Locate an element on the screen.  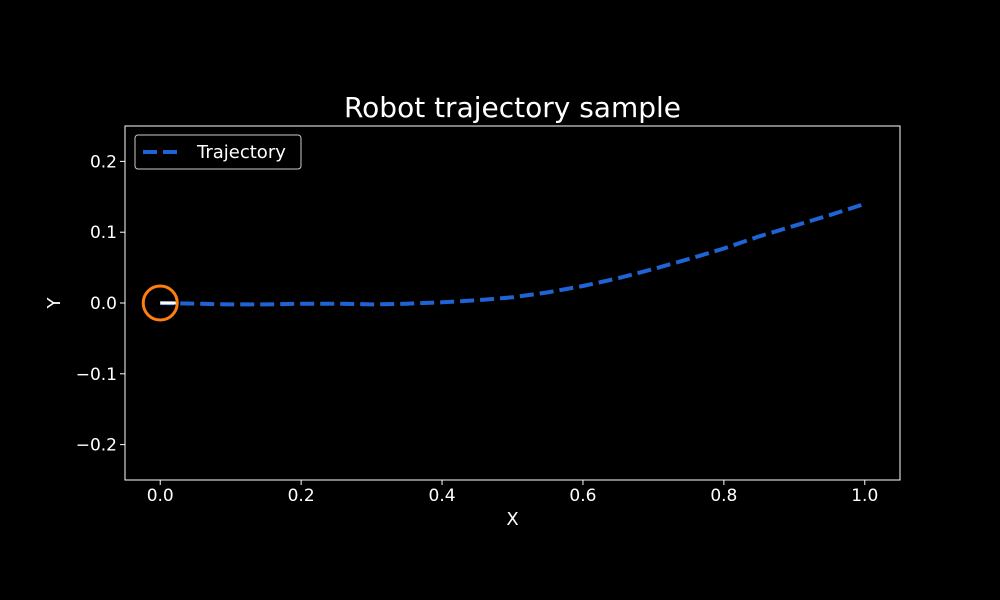
y-tick-label: 0.1 is located at coordinates (103, 233).